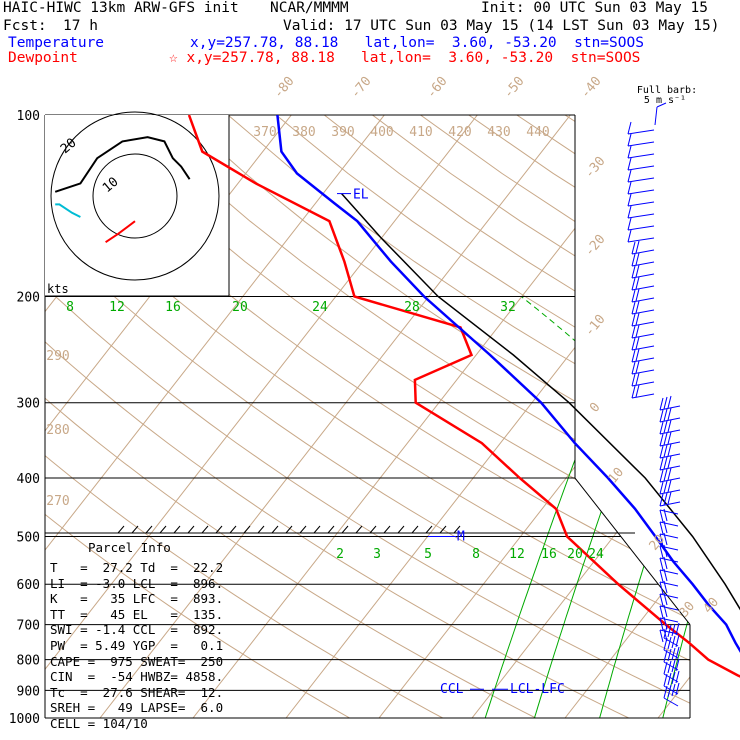  Describe the element at coordinates (537, 132) in the screenshot. I see `theta-label: 440` at that location.